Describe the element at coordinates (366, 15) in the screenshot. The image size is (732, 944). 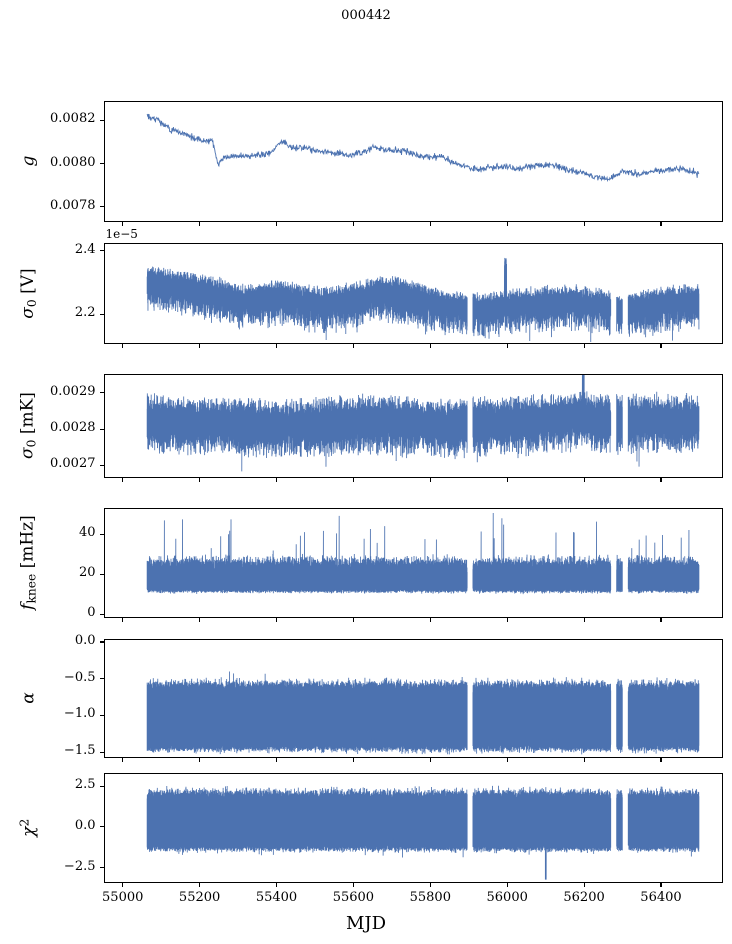
I see `figure-title: 000442` at that location.